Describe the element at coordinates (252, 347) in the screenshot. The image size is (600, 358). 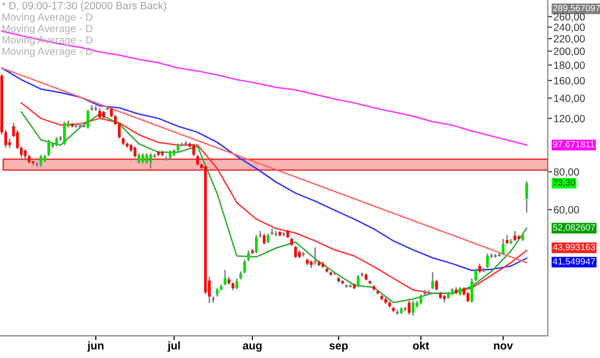
I see `x-tick-label: aug` at that location.